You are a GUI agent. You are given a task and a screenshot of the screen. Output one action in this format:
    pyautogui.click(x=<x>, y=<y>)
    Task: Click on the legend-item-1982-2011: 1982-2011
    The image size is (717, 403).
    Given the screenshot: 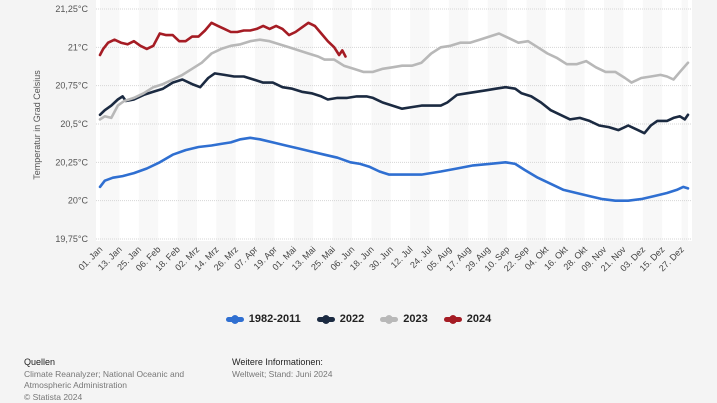 What is the action you would take?
    pyautogui.click(x=263, y=319)
    